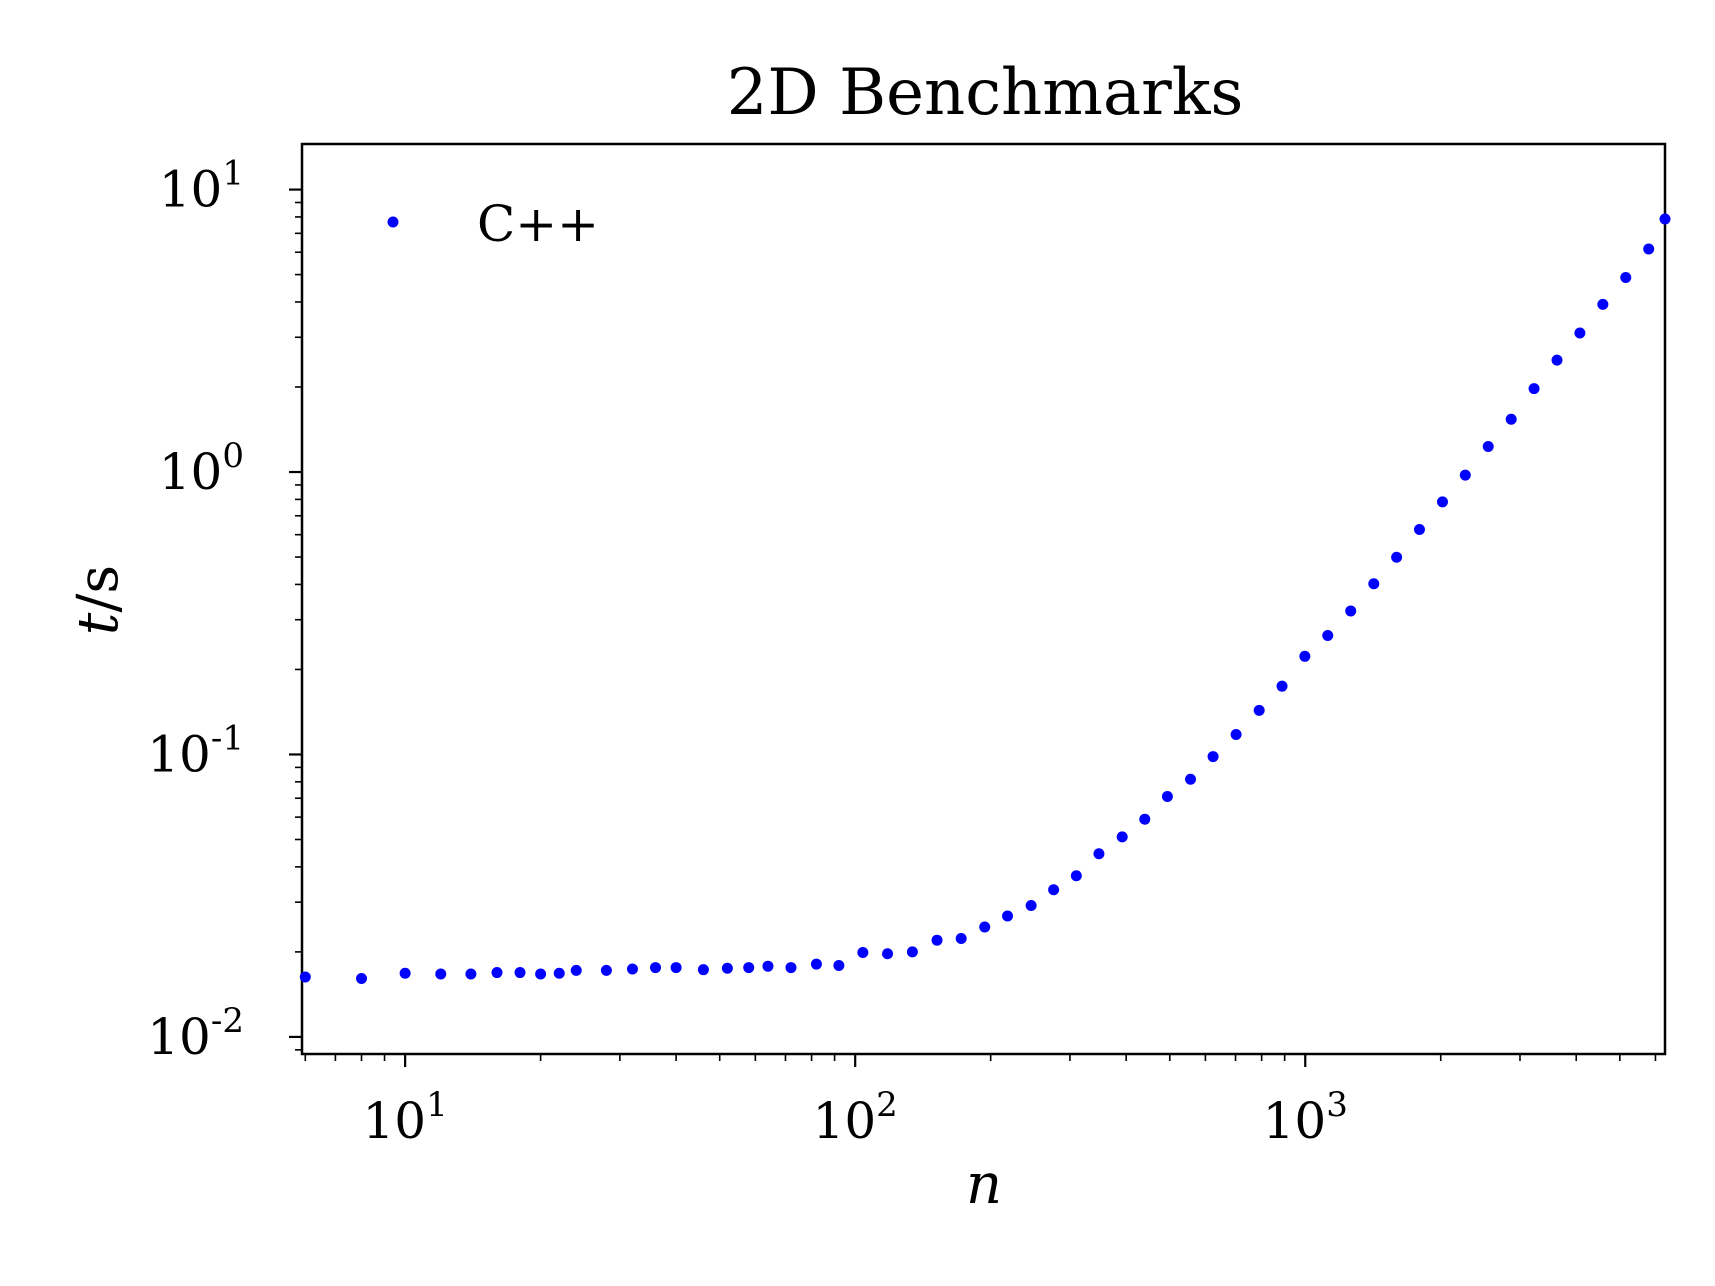 This screenshot has width=1715, height=1286. I want to click on x-tick-label: 10², so click(855, 1117).